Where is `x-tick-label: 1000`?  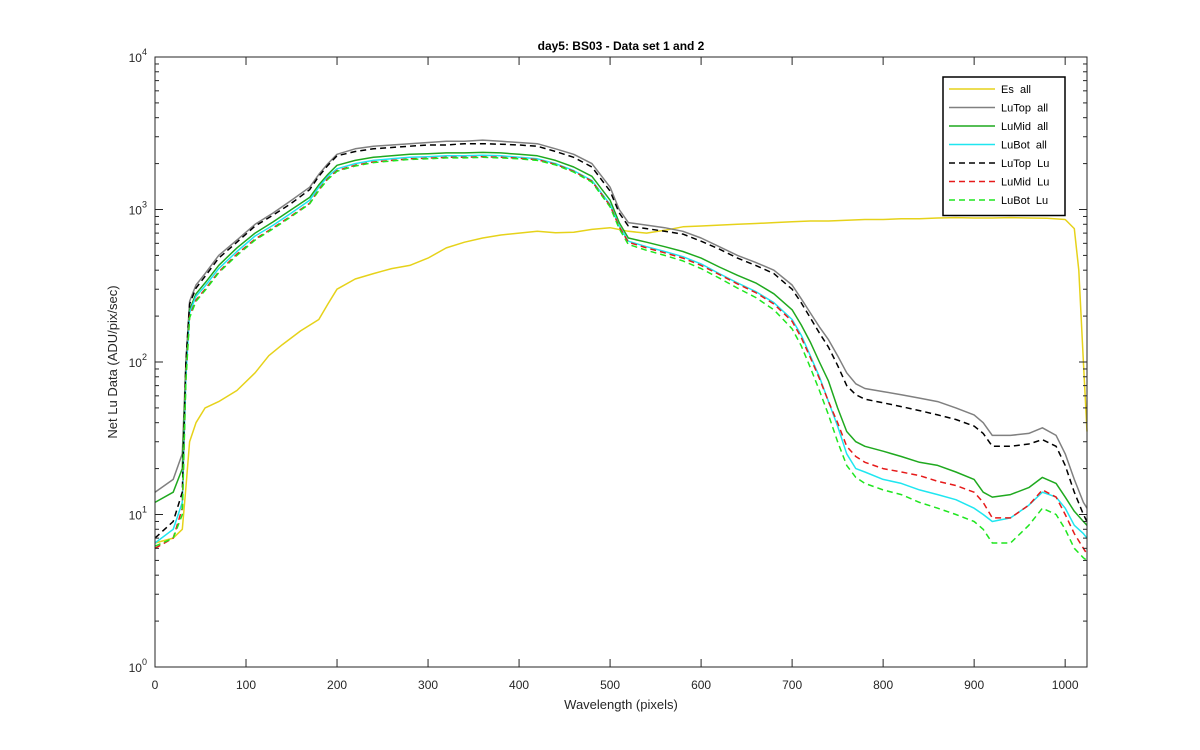 x-tick-label: 1000 is located at coordinates (1065, 685).